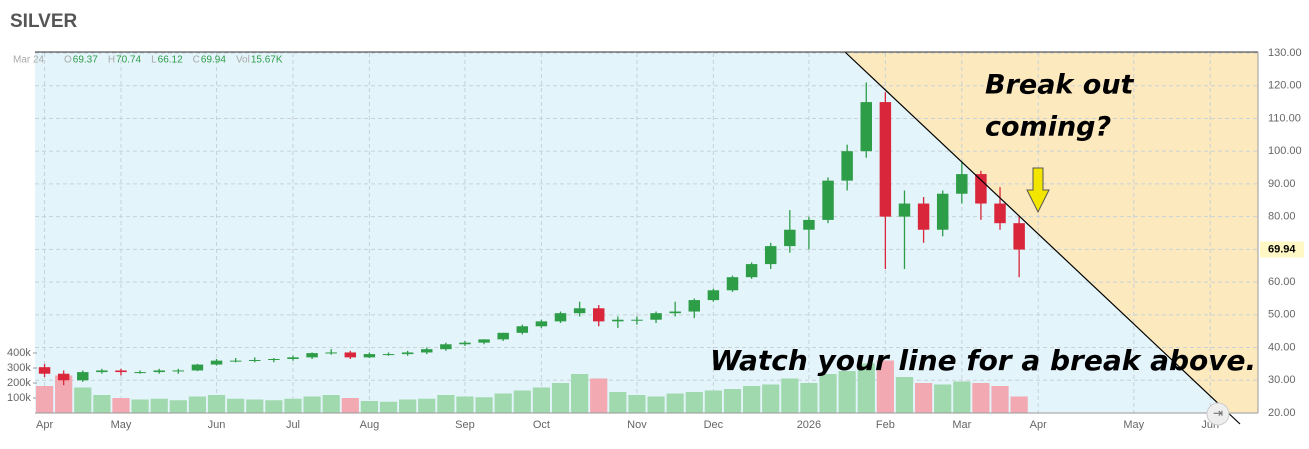 The height and width of the screenshot is (449, 1309). I want to click on x-tick-label: Mar, so click(961, 425).